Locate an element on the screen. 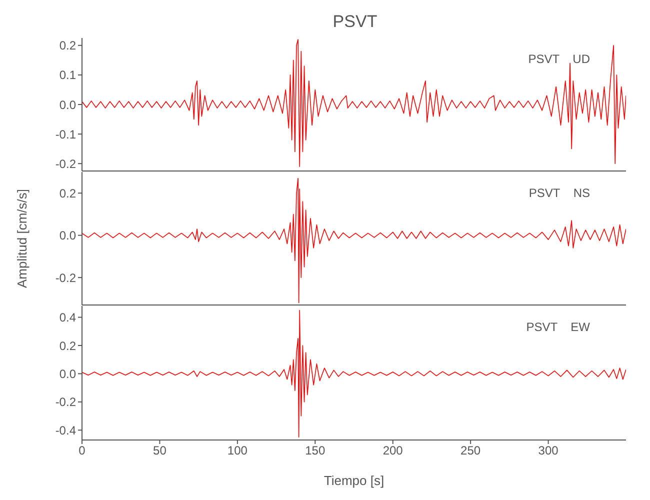 The width and height of the screenshot is (650, 500). x-tick-label: 300 is located at coordinates (548, 451).